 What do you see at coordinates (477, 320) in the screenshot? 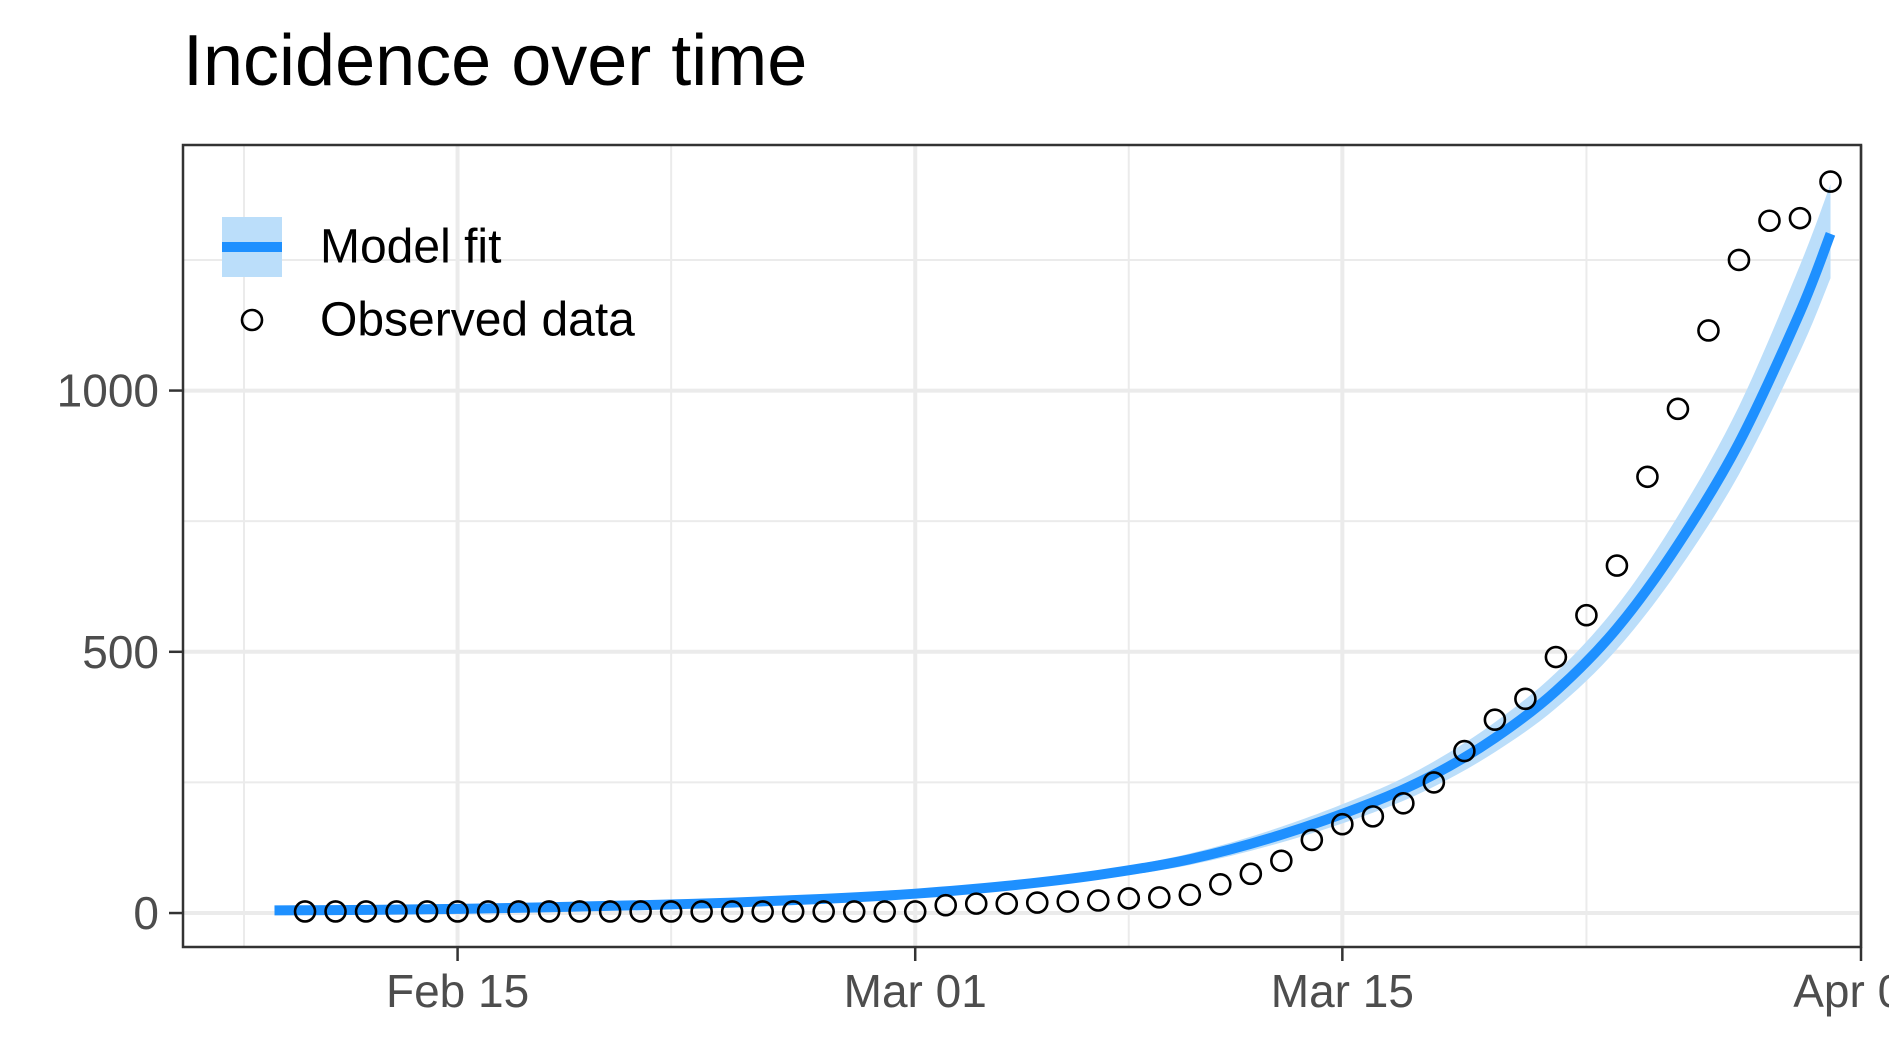
I see `legend-label-1: Observed data` at bounding box center [477, 320].